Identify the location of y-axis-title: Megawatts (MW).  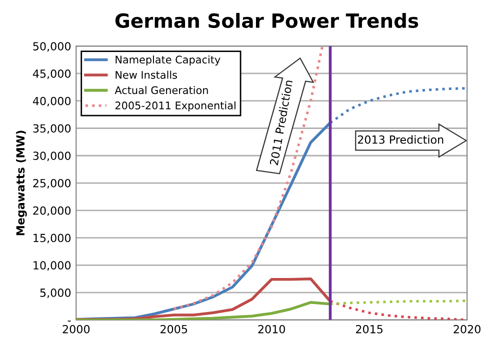
(21, 183).